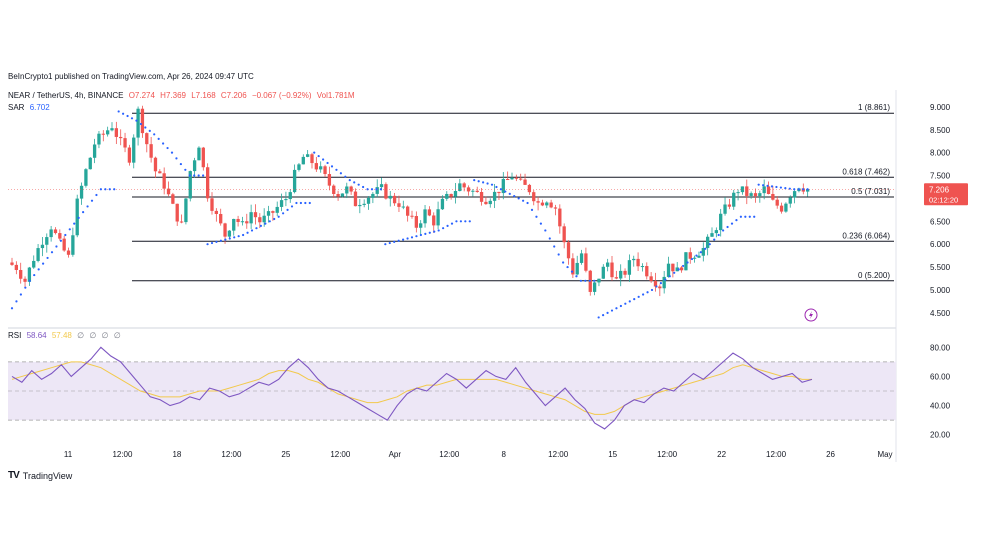  Describe the element at coordinates (874, 107) in the screenshot. I see `fib-label: 1 (8.861)` at that location.